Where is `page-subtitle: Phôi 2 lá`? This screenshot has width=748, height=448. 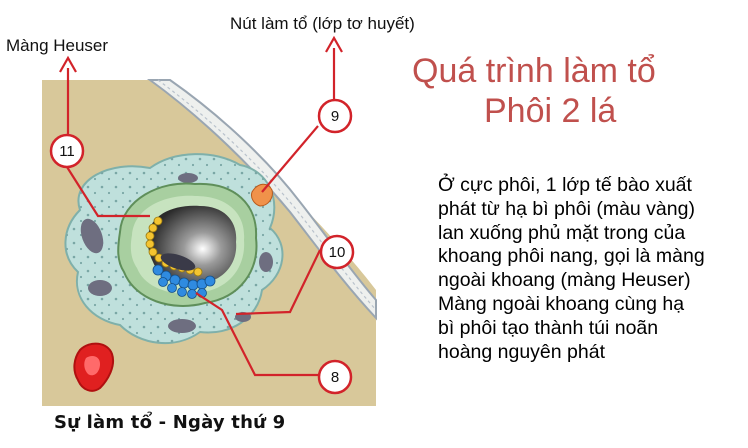
page-subtitle: Phôi 2 lá is located at coordinates (550, 111).